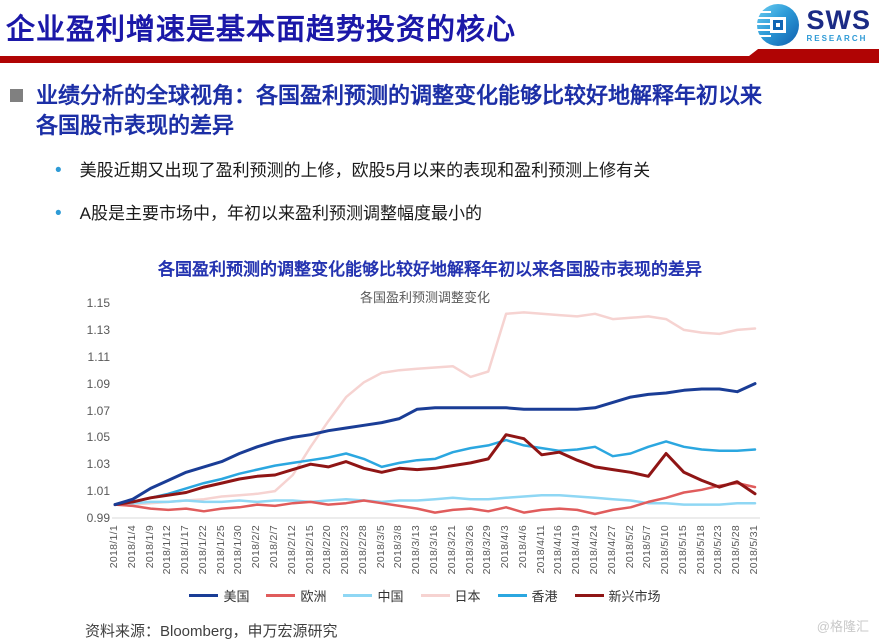 The width and height of the screenshot is (879, 641). I want to click on x-tick-label: 2018/5/10, so click(665, 550).